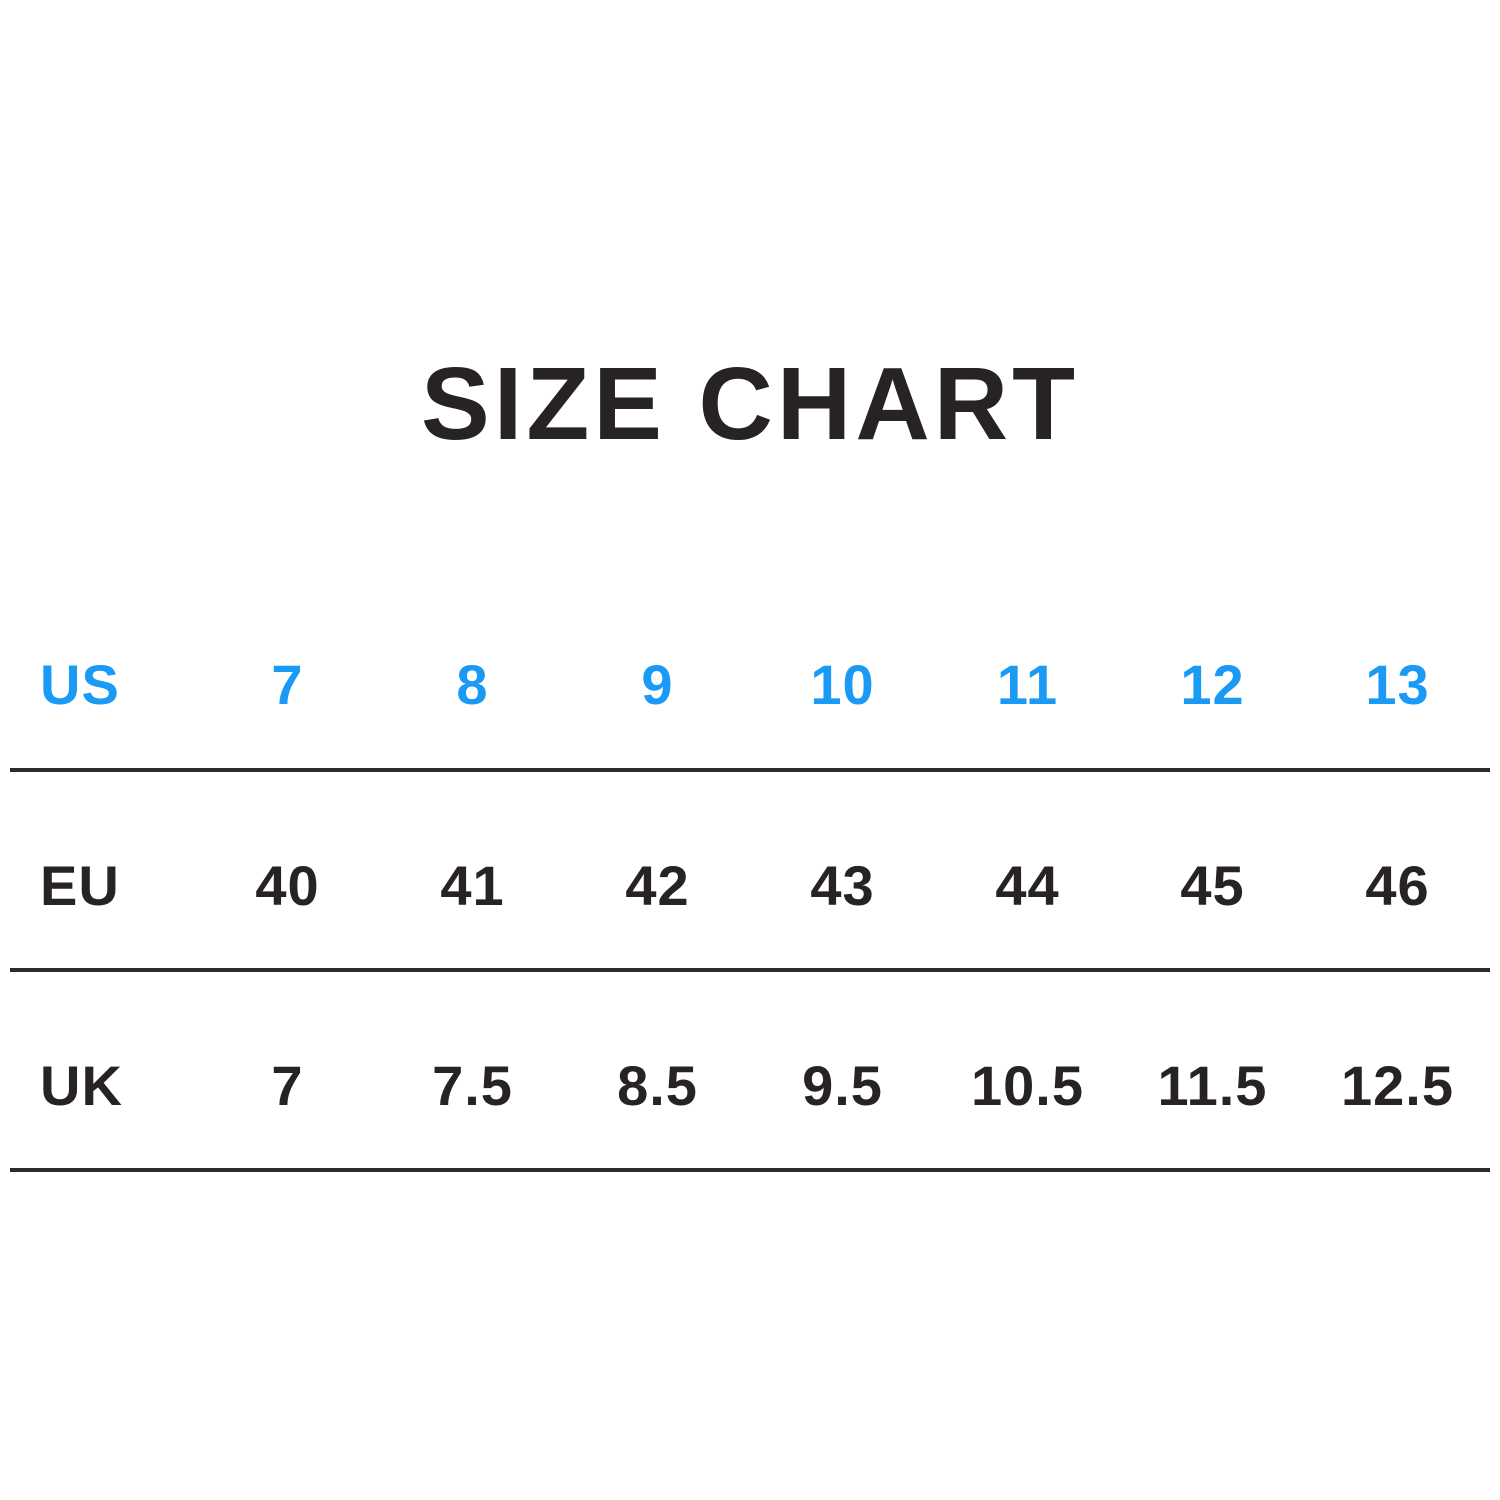 The height and width of the screenshot is (1500, 1500). What do you see at coordinates (102, 871) in the screenshot?
I see `row-label-eu: EU` at bounding box center [102, 871].